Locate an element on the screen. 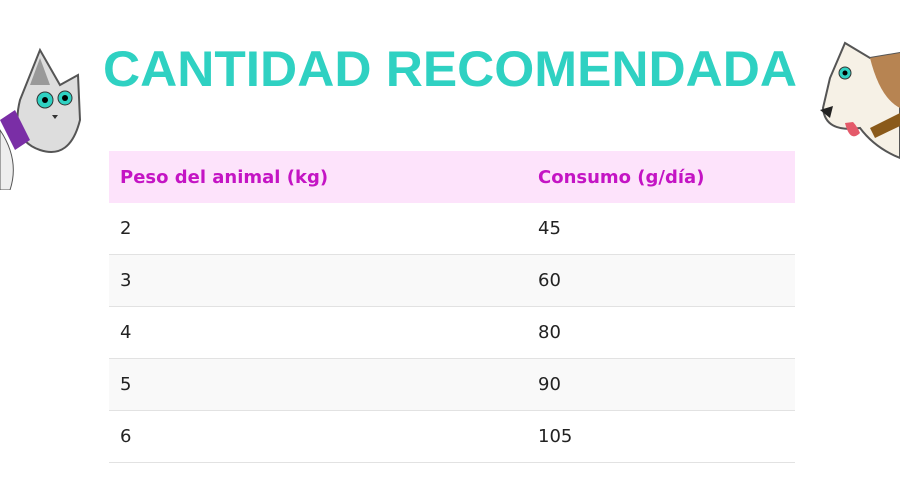 The height and width of the screenshot is (491, 900). consumption-cell: 45 is located at coordinates (661, 229).